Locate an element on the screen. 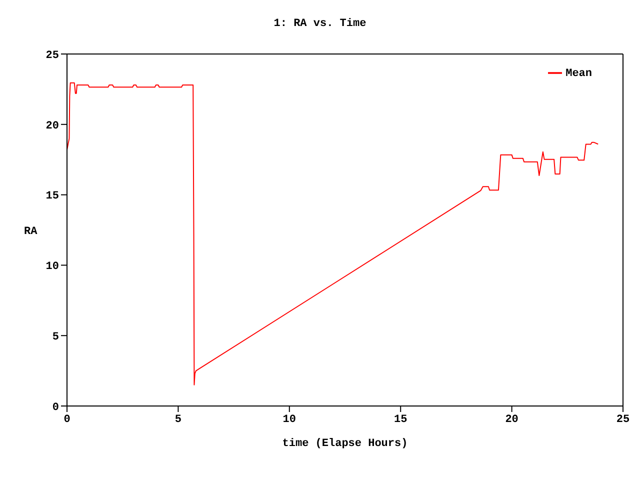 The image size is (640, 480). y-tick-label: 20 is located at coordinates (52, 126).